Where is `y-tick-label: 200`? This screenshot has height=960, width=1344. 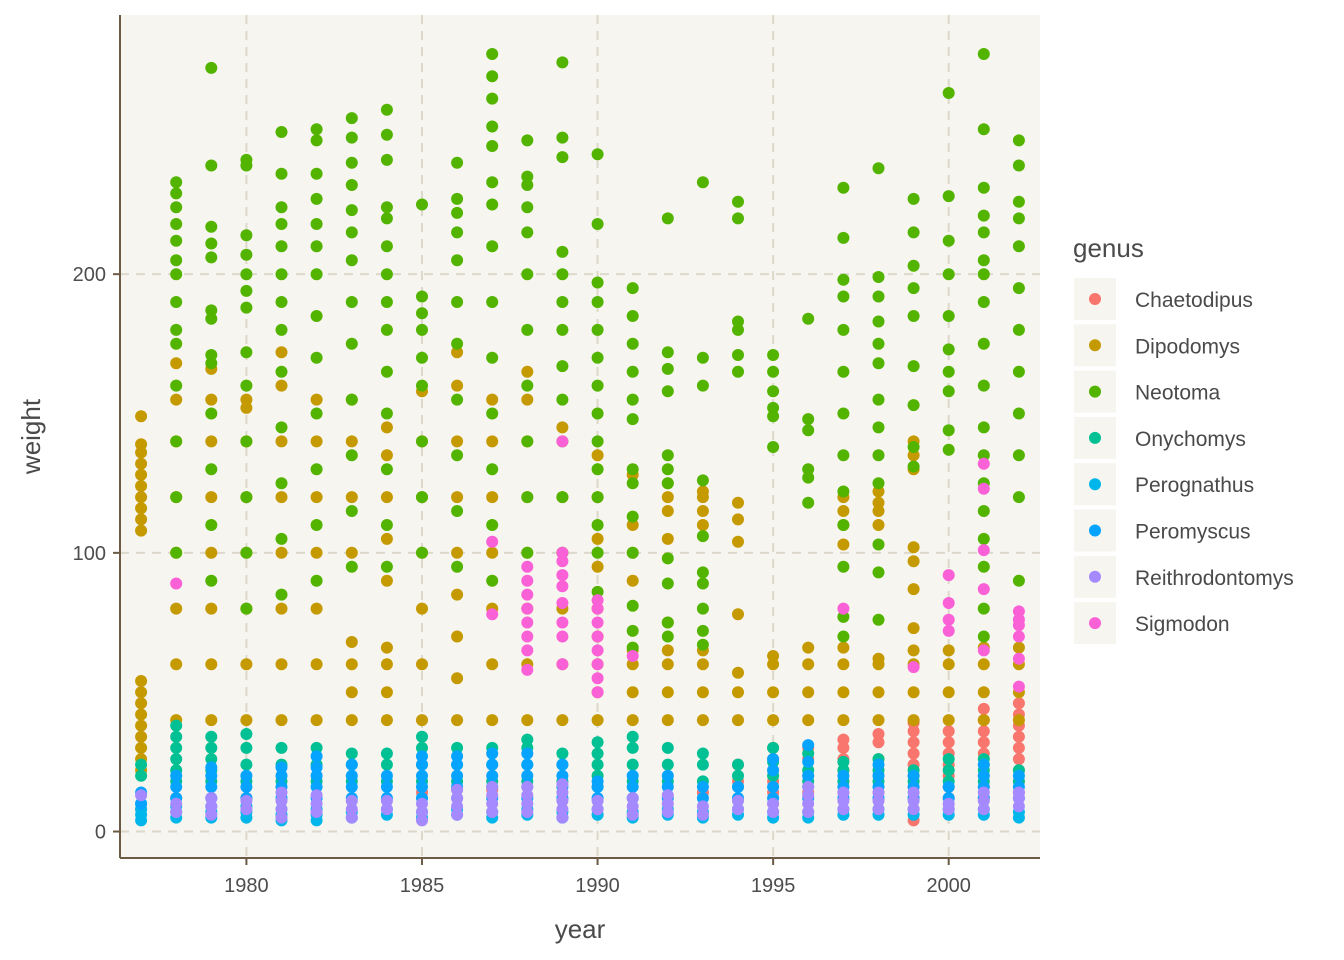 y-tick-label: 200 is located at coordinates (89, 275).